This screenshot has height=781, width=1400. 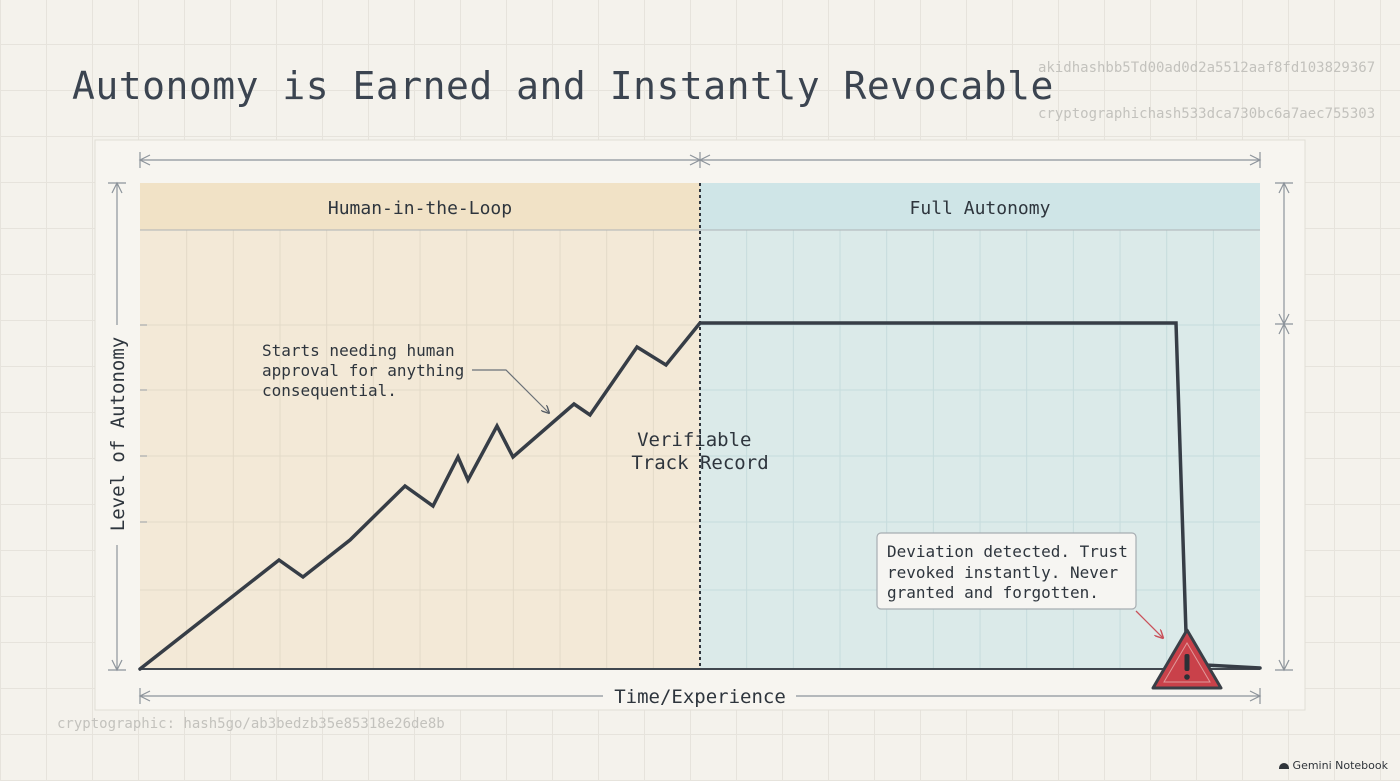 What do you see at coordinates (1340, 765) in the screenshot?
I see `brand-label: Gemini Notebook` at bounding box center [1340, 765].